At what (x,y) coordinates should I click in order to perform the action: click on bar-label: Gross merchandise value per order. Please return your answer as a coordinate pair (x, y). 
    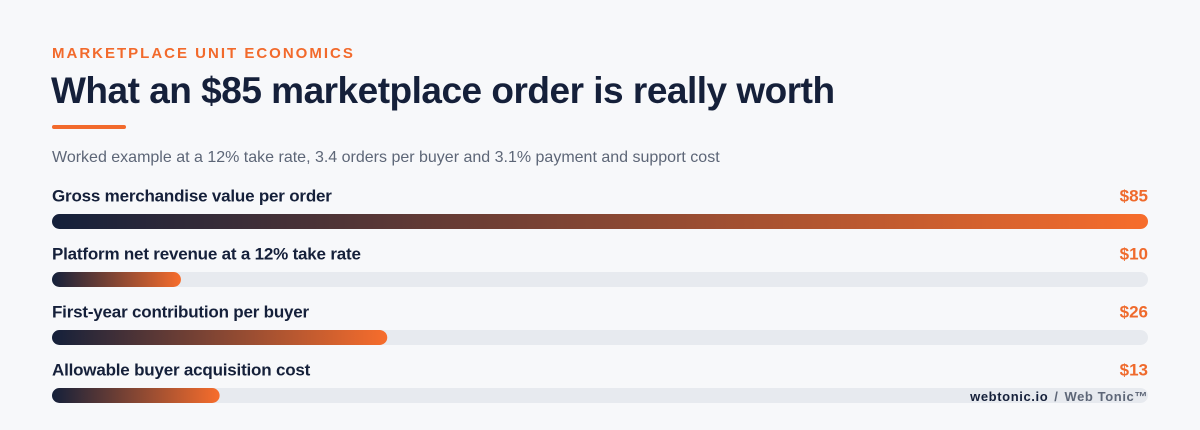
    Looking at the image, I should click on (192, 195).